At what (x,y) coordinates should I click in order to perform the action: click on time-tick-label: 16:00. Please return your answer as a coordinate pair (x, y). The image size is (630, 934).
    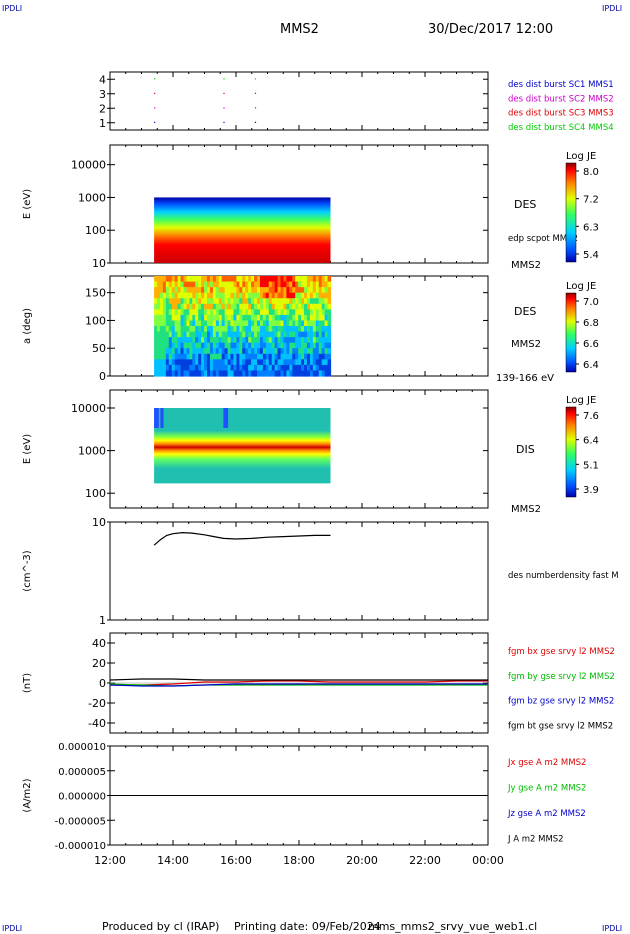
    Looking at the image, I should click on (236, 860).